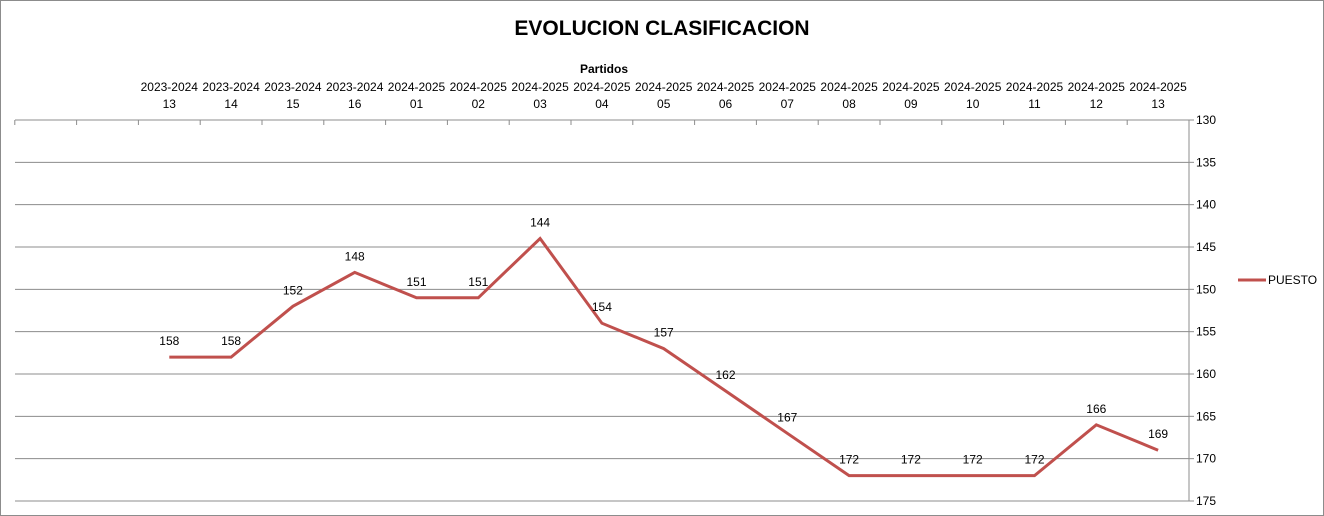 The width and height of the screenshot is (1324, 516). I want to click on data-label-12: 167, so click(787, 417).